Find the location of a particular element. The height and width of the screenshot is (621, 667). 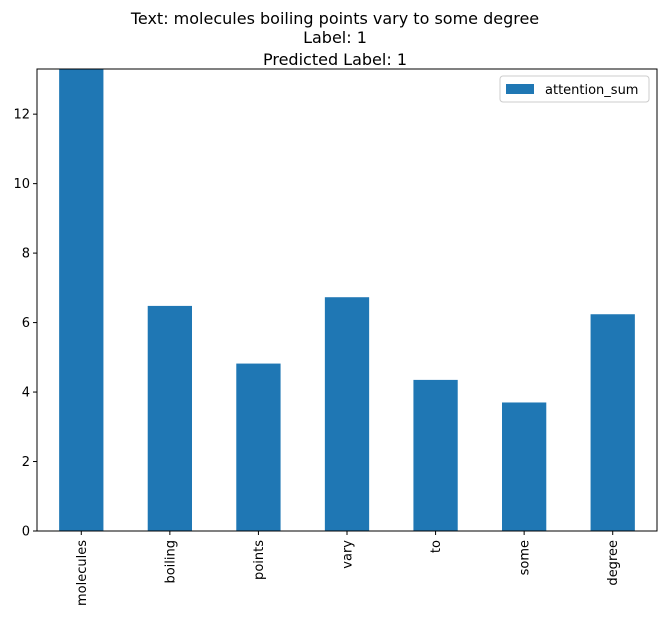

x-axis: molecules boiling points vary to some degree is located at coordinates (348, 568).